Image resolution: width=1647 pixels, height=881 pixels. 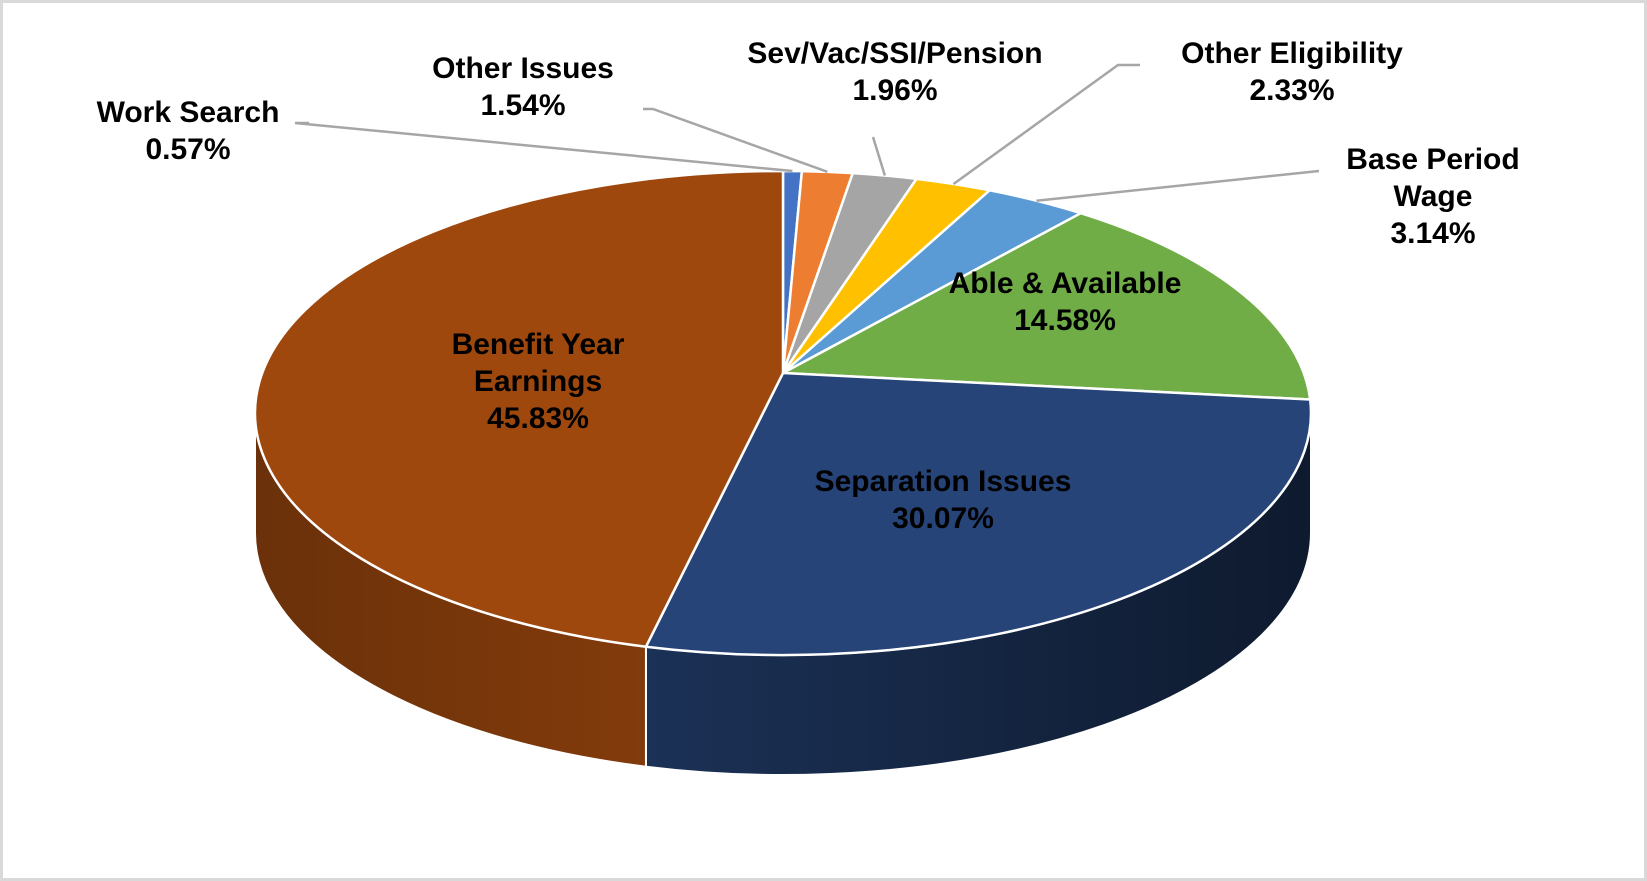 What do you see at coordinates (538, 381) in the screenshot?
I see `label-benefit-year-earnings: Benefit Year Earnings 45.83%` at bounding box center [538, 381].